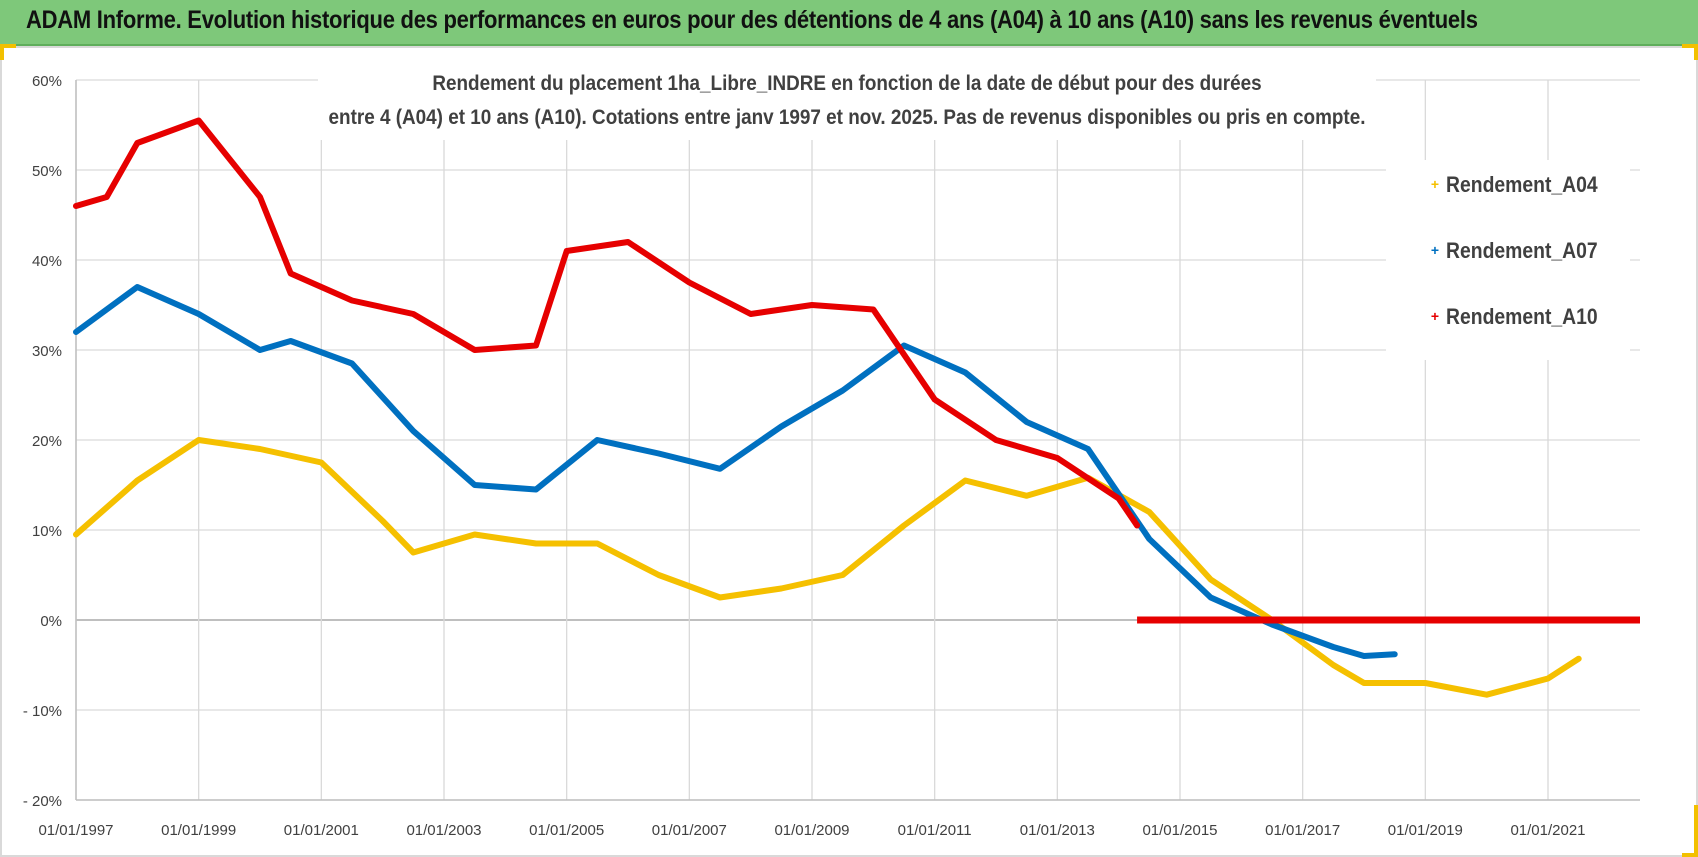 The width and height of the screenshot is (1698, 857). Describe the element at coordinates (689, 830) in the screenshot. I see `x-tick-label: 01/01/2007` at that location.